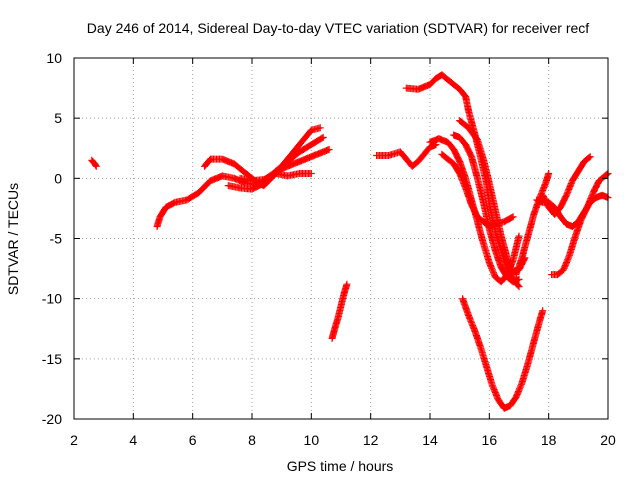 The width and height of the screenshot is (640, 480). I want to click on y-tick-label: 0, so click(58, 178).